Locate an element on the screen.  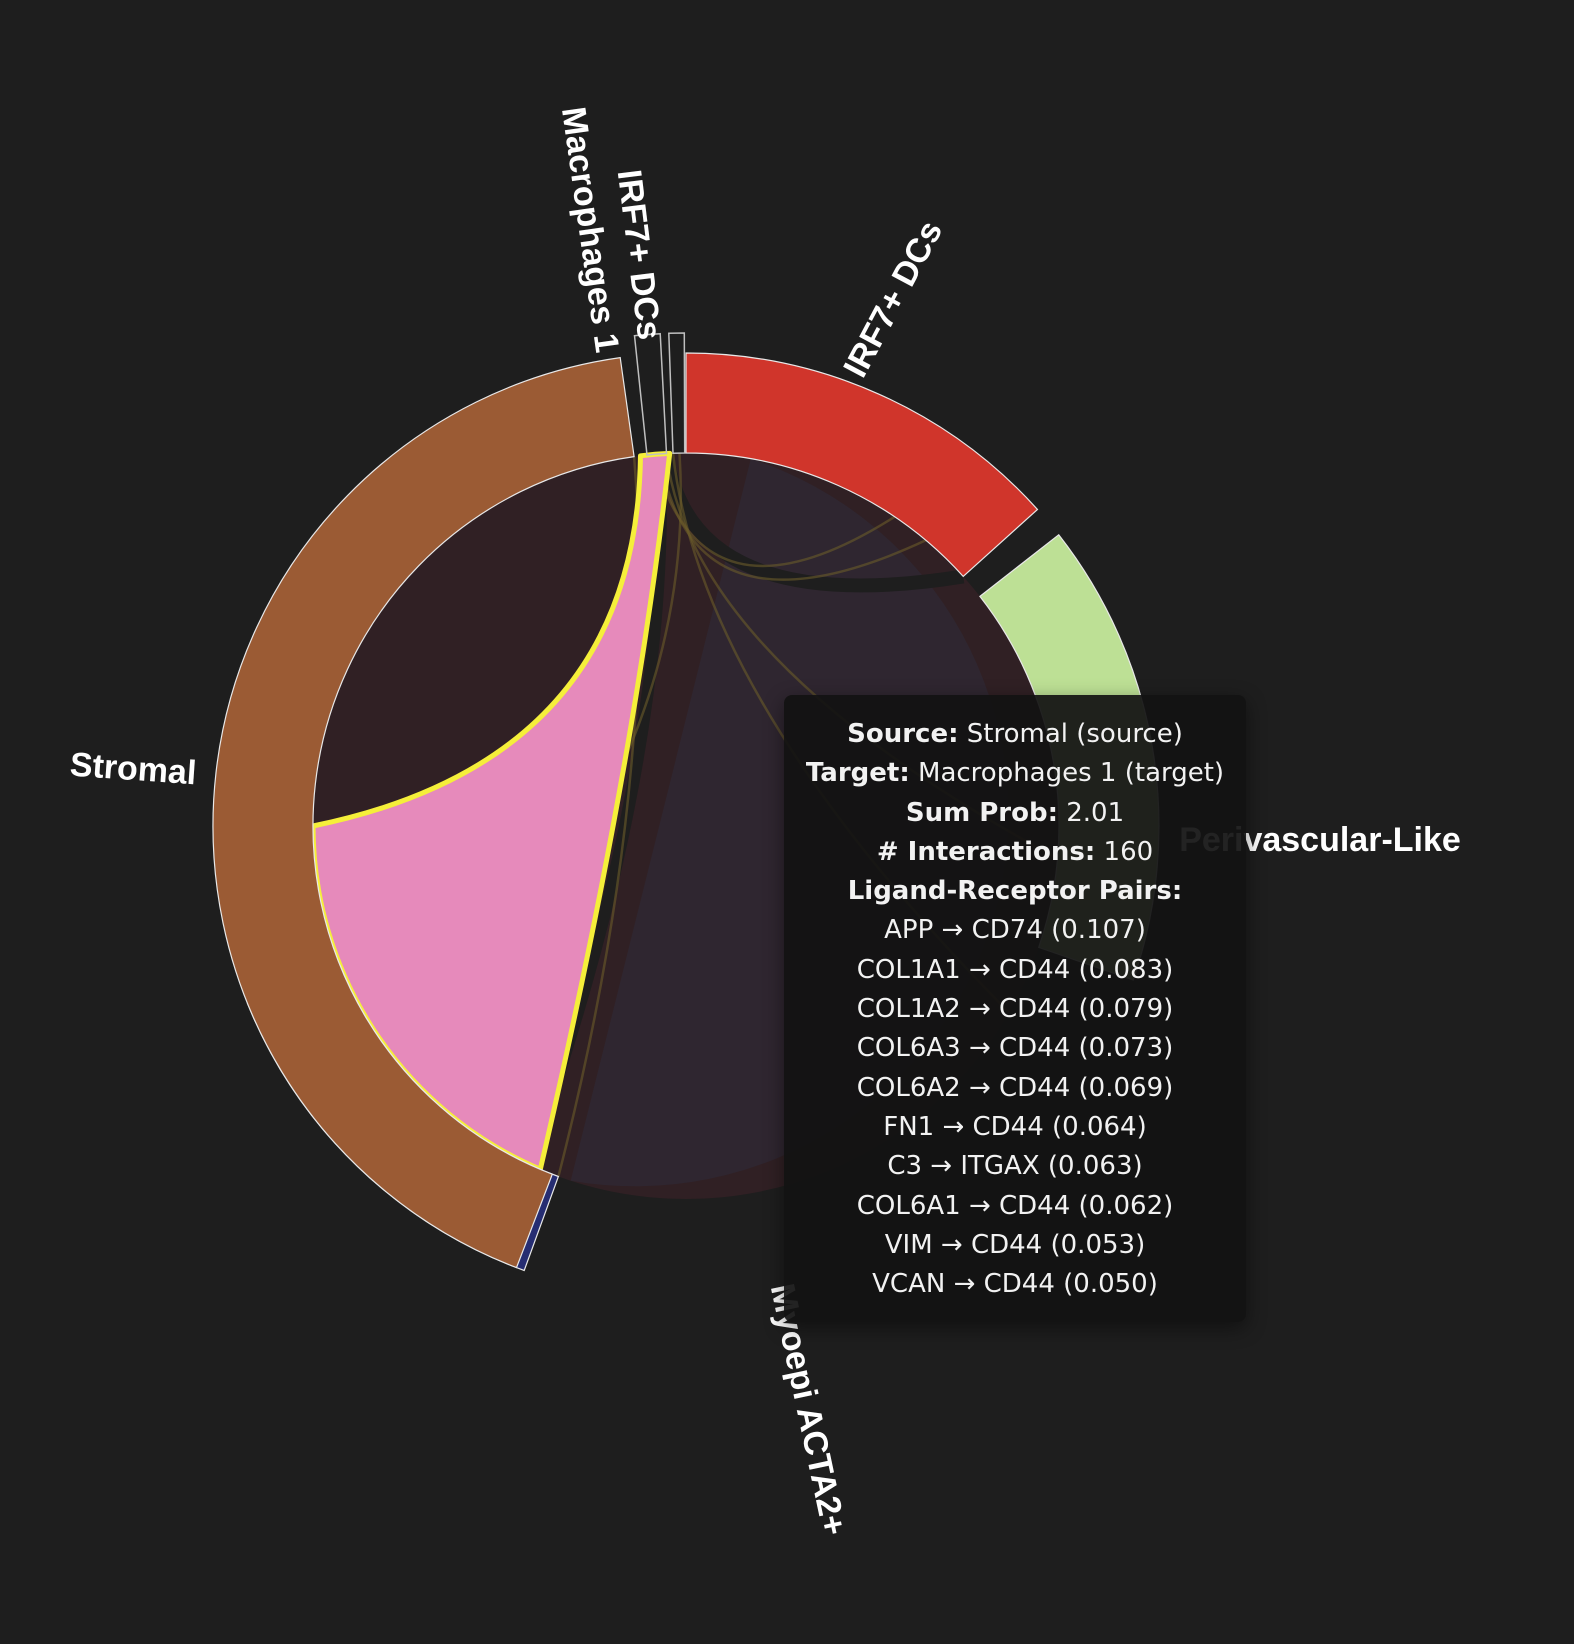
tooltip-target-label: Target: is located at coordinates (857, 773).